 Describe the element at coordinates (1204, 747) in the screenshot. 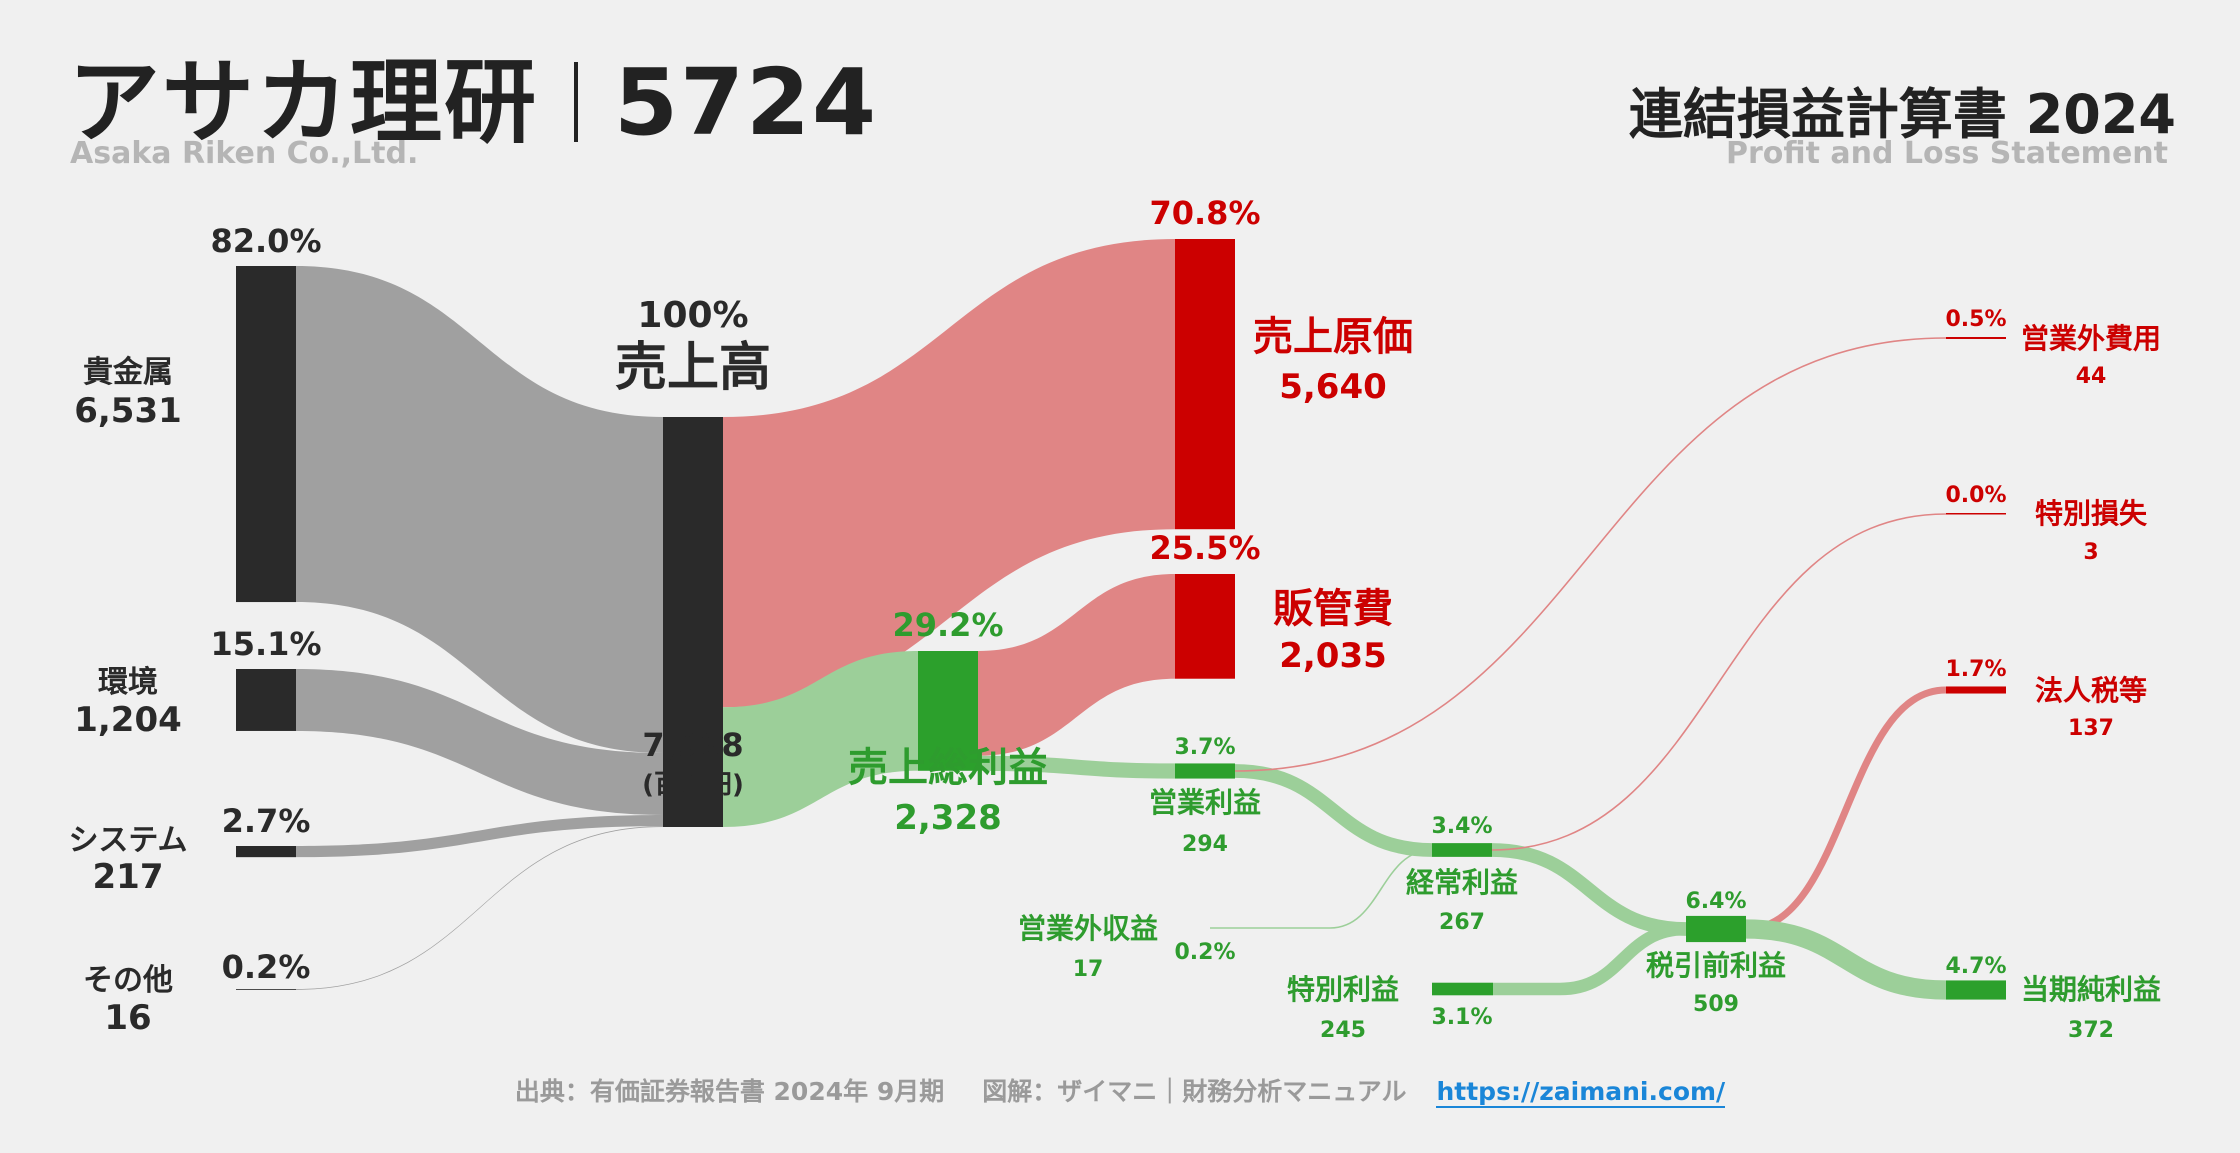

I see `operating-income-pct: 3.7%` at that location.